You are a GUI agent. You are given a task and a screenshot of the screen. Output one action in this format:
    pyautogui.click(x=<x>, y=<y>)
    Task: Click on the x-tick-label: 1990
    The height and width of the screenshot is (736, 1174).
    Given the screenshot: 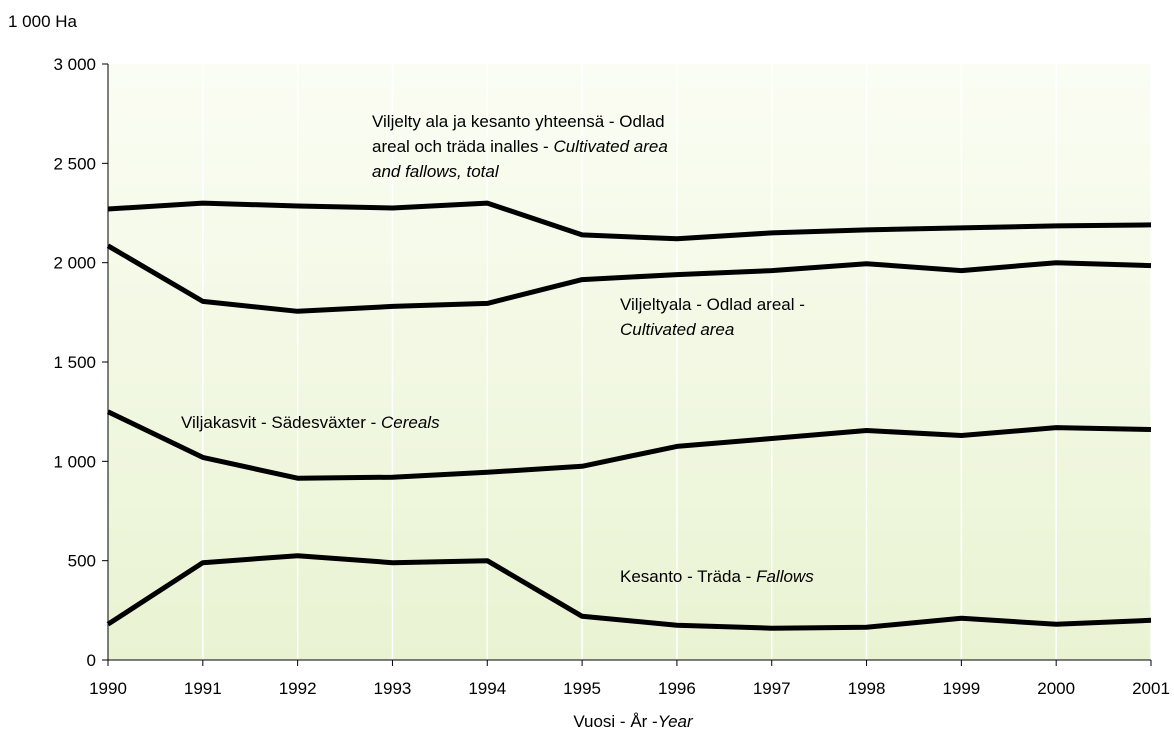 What is the action you would take?
    pyautogui.click(x=108, y=688)
    